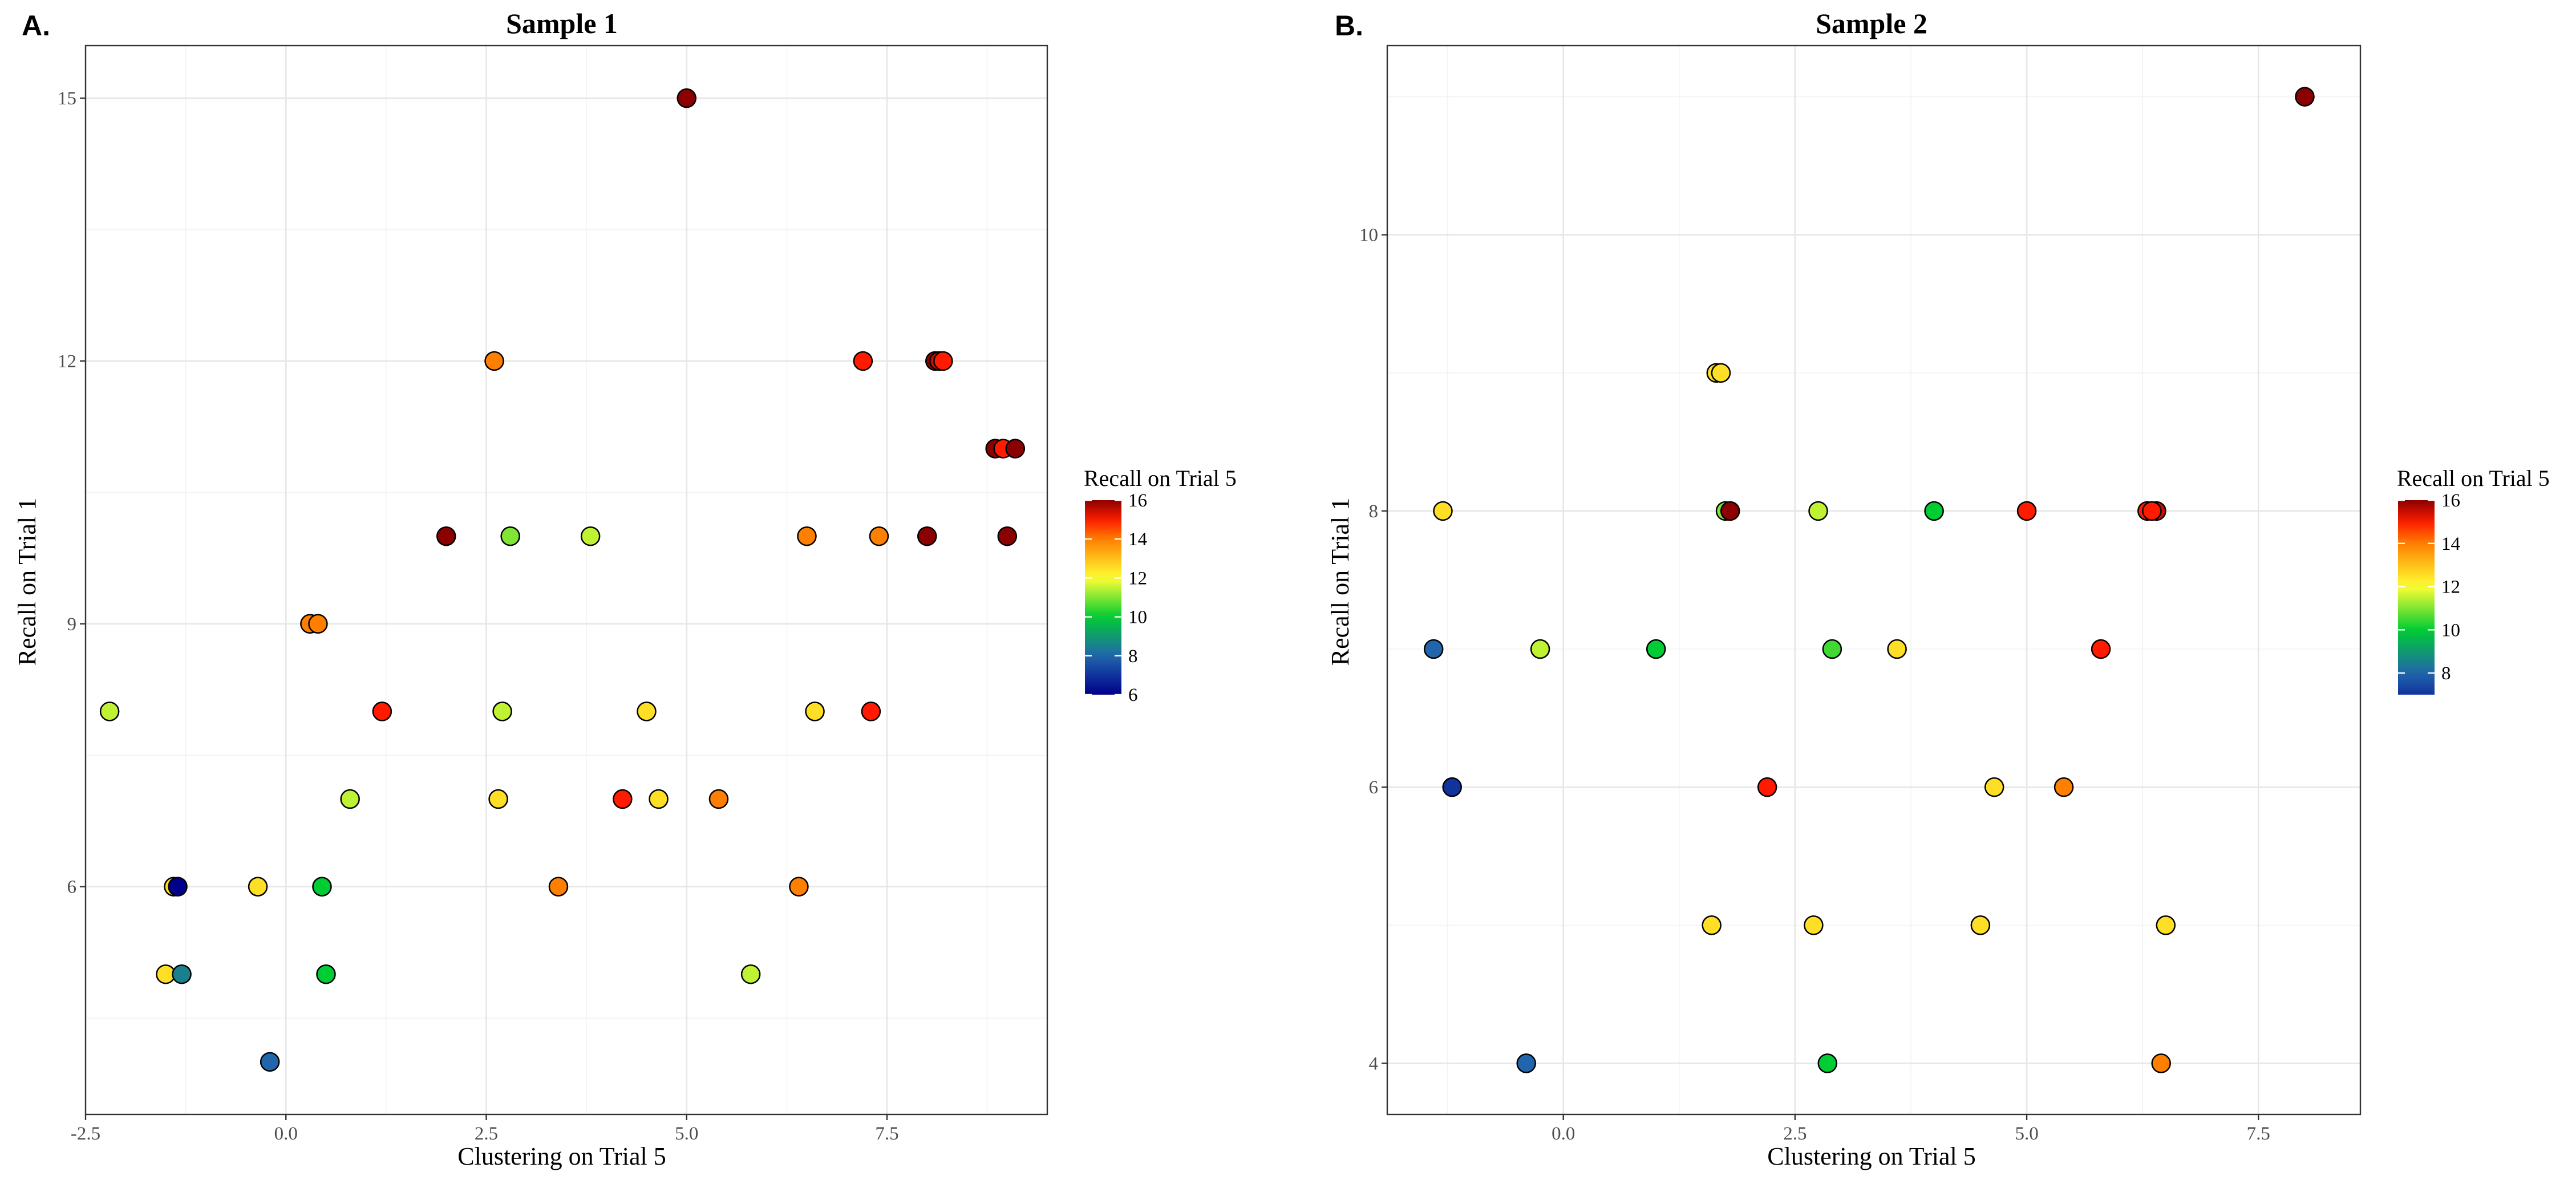 This screenshot has height=1184, width=2576. I want to click on y-tick-label: 6, so click(72, 887).